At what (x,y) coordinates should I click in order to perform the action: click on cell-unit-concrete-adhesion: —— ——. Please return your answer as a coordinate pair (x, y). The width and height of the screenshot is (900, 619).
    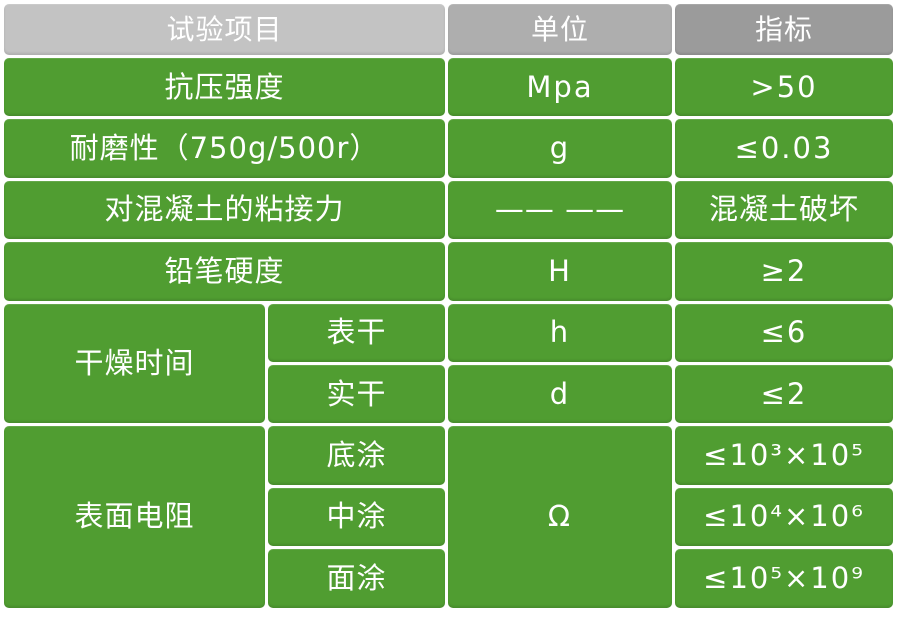
    Looking at the image, I should click on (560, 210).